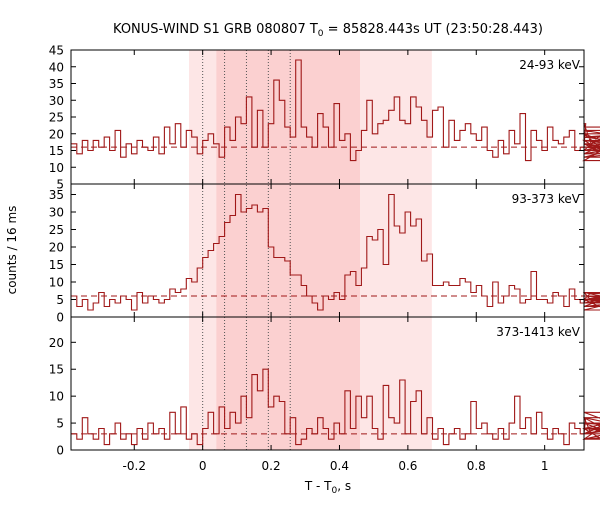 The width and height of the screenshot is (600, 505). What do you see at coordinates (56, 370) in the screenshot?
I see `y-tick-label-2-3: 15` at bounding box center [56, 370].